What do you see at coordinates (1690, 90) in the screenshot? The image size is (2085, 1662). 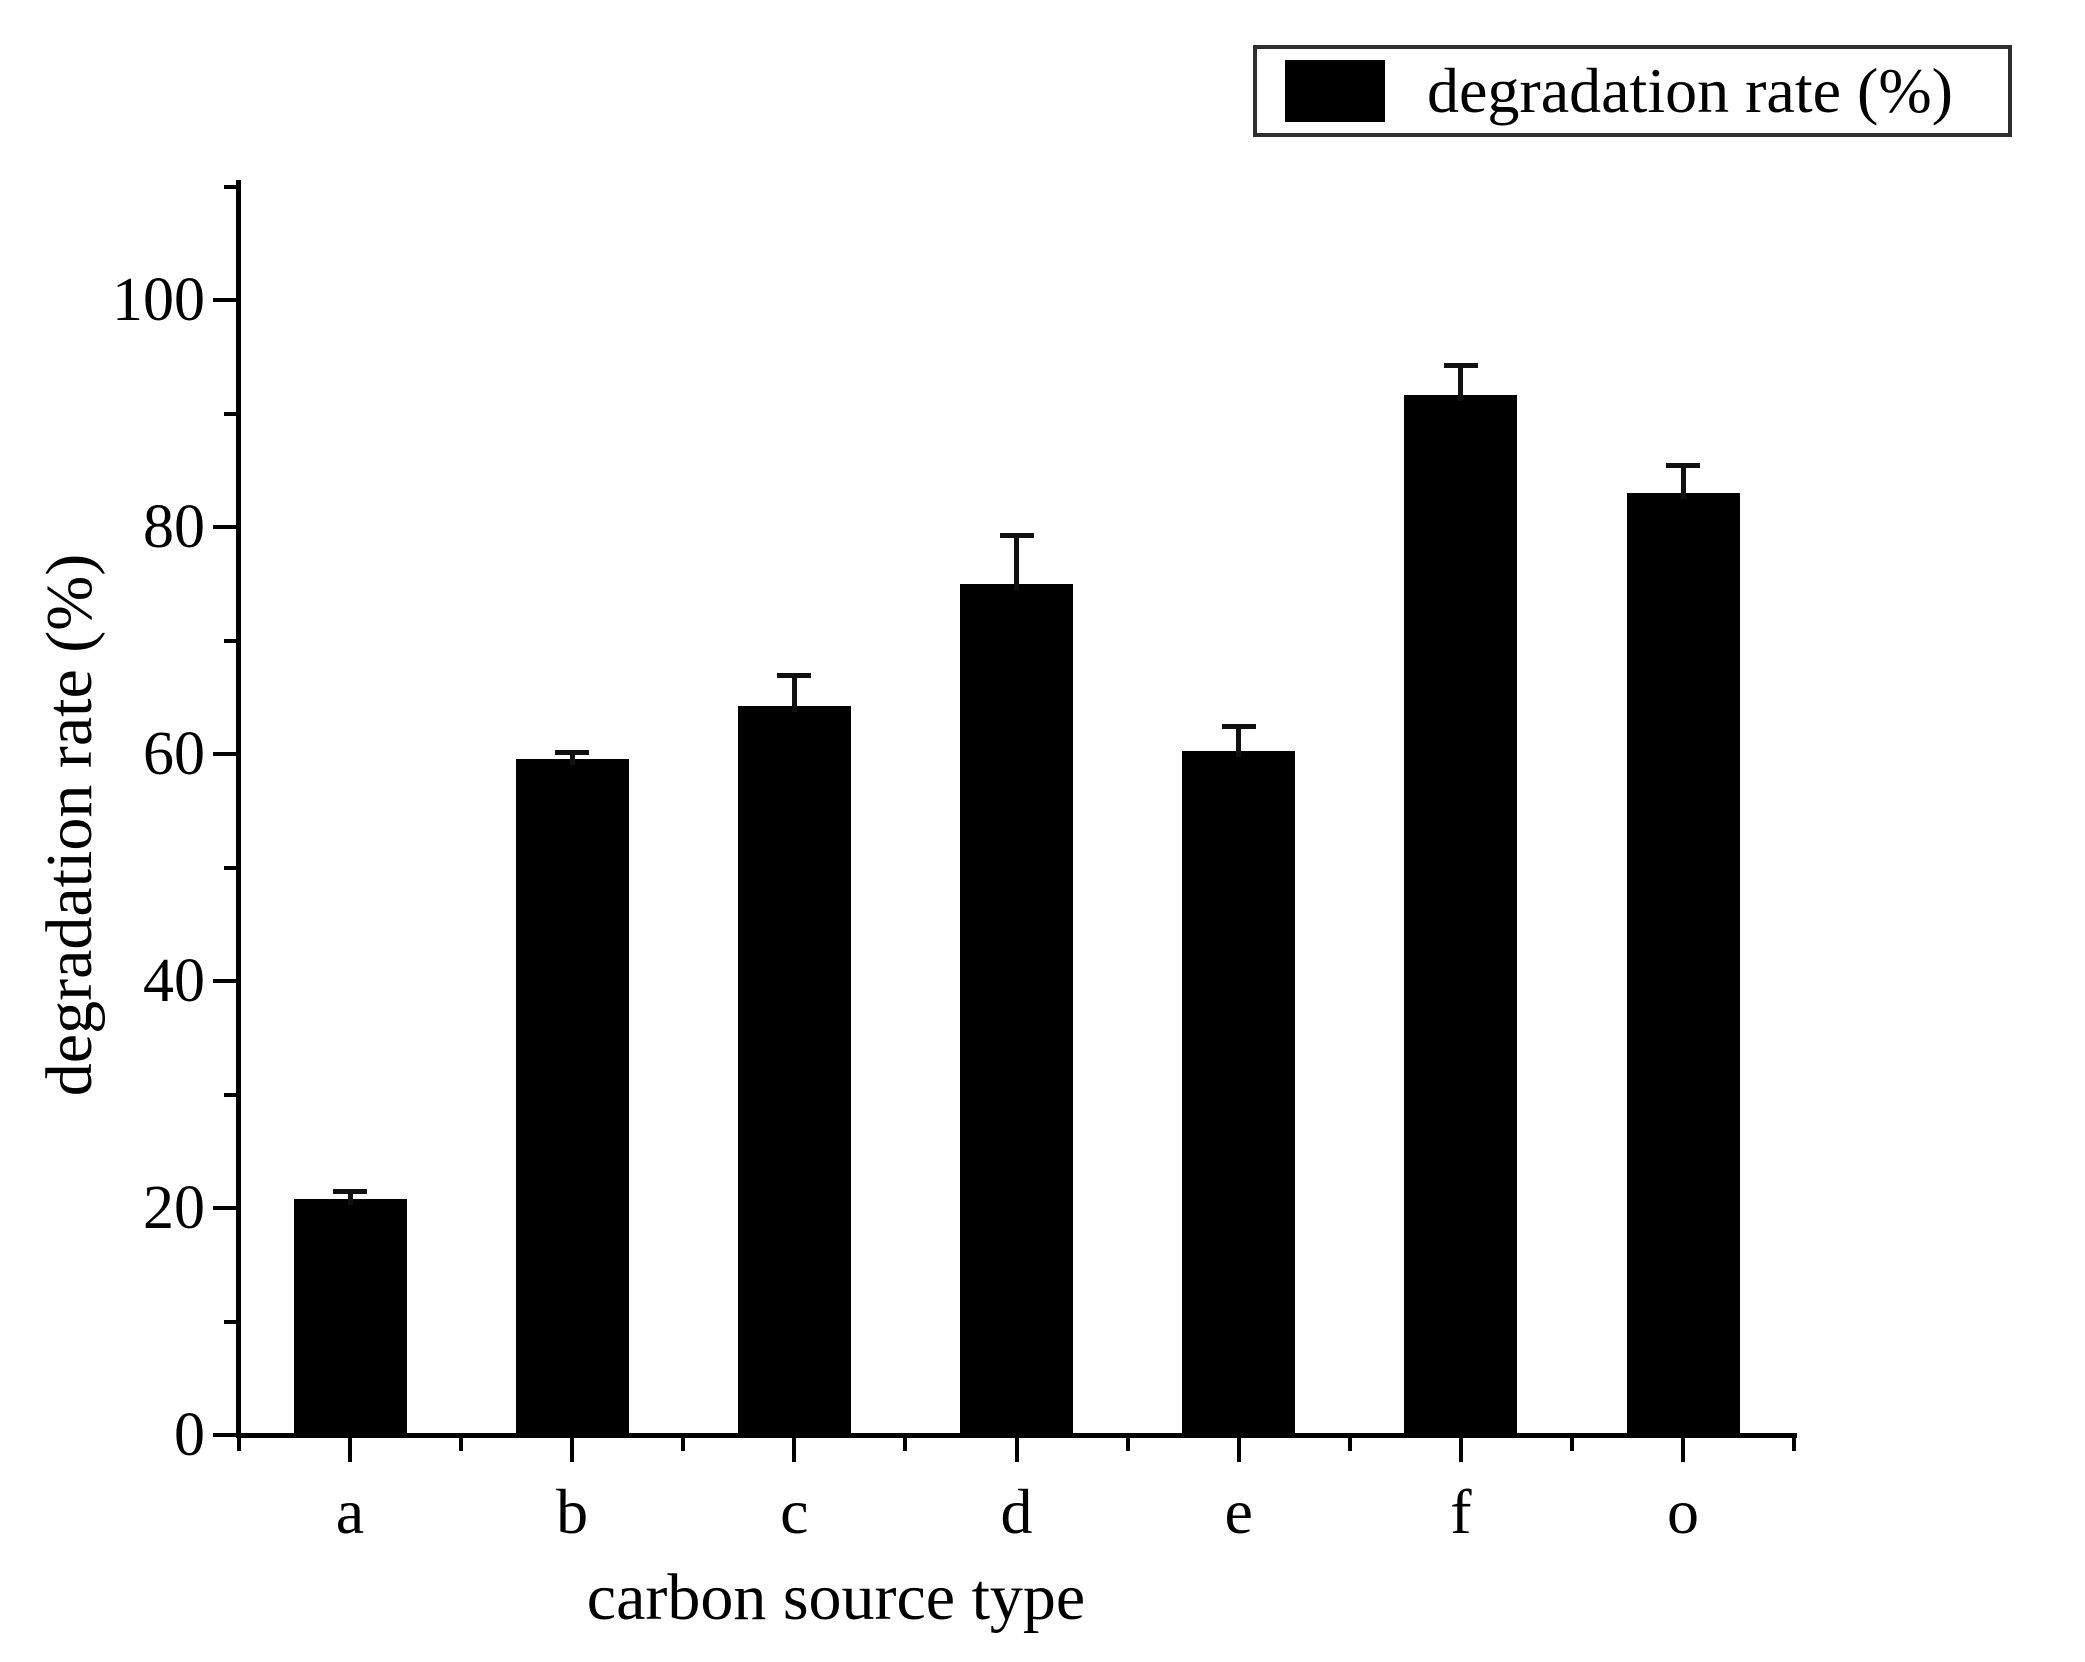 I see `legend-label: degradation rate (%)` at bounding box center [1690, 90].